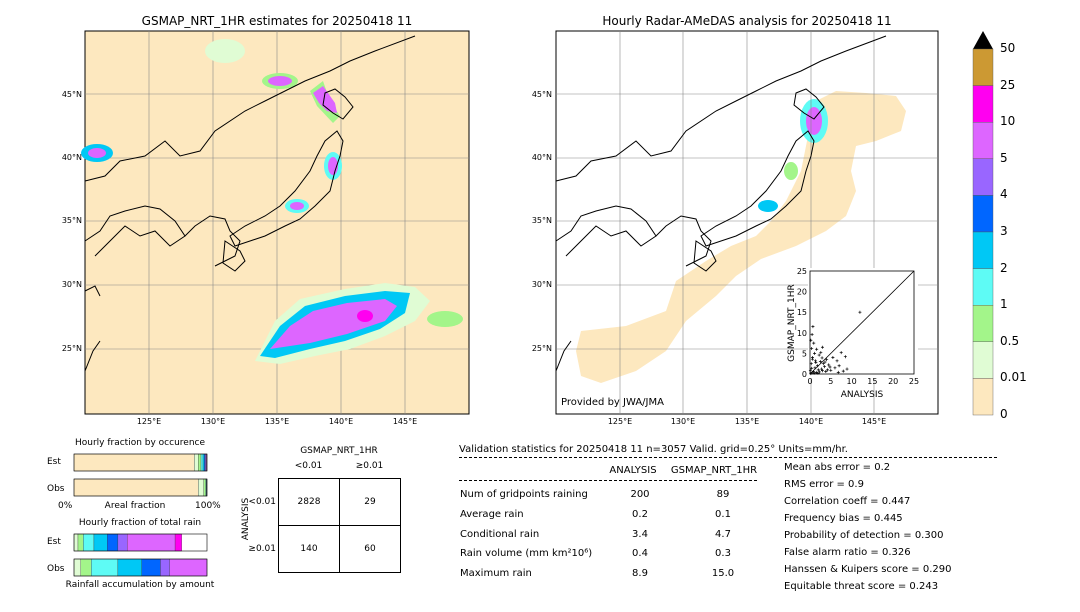 This screenshot has height=612, width=1080. Describe the element at coordinates (893, 381) in the screenshot. I see `scatter-xtick: 20` at that location.